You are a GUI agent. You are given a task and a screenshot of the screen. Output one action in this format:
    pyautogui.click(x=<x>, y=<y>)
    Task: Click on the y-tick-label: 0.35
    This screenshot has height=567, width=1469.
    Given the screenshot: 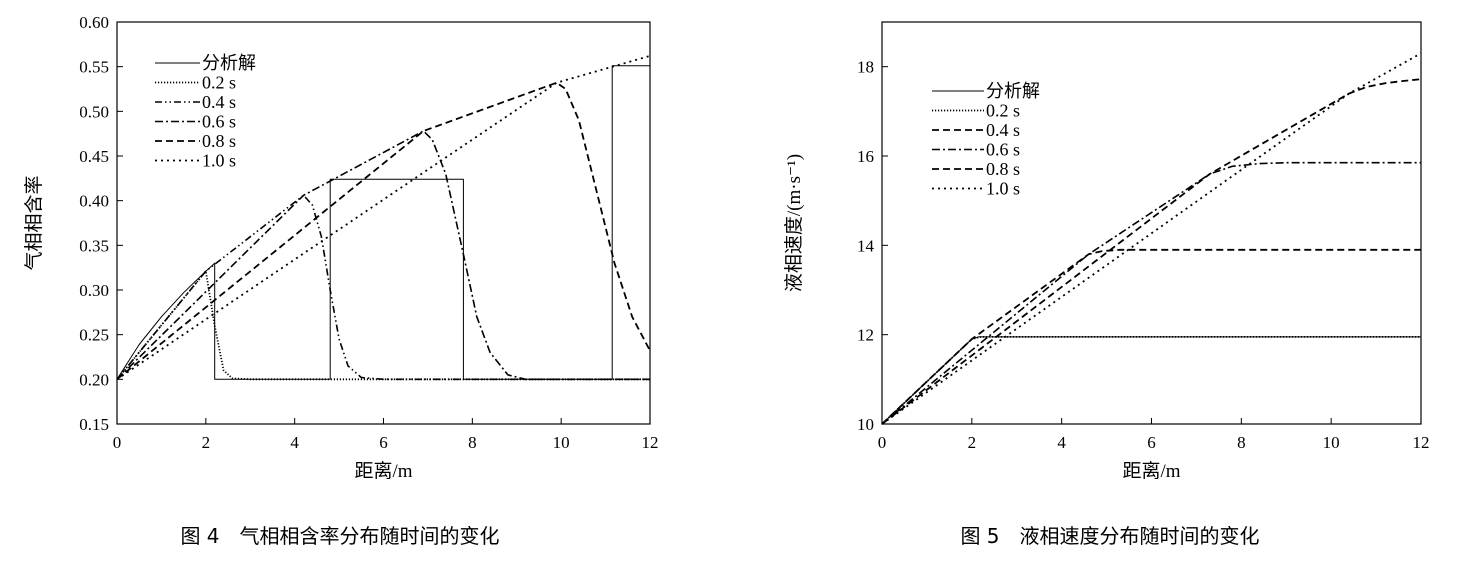 What is the action you would take?
    pyautogui.click(x=94, y=245)
    